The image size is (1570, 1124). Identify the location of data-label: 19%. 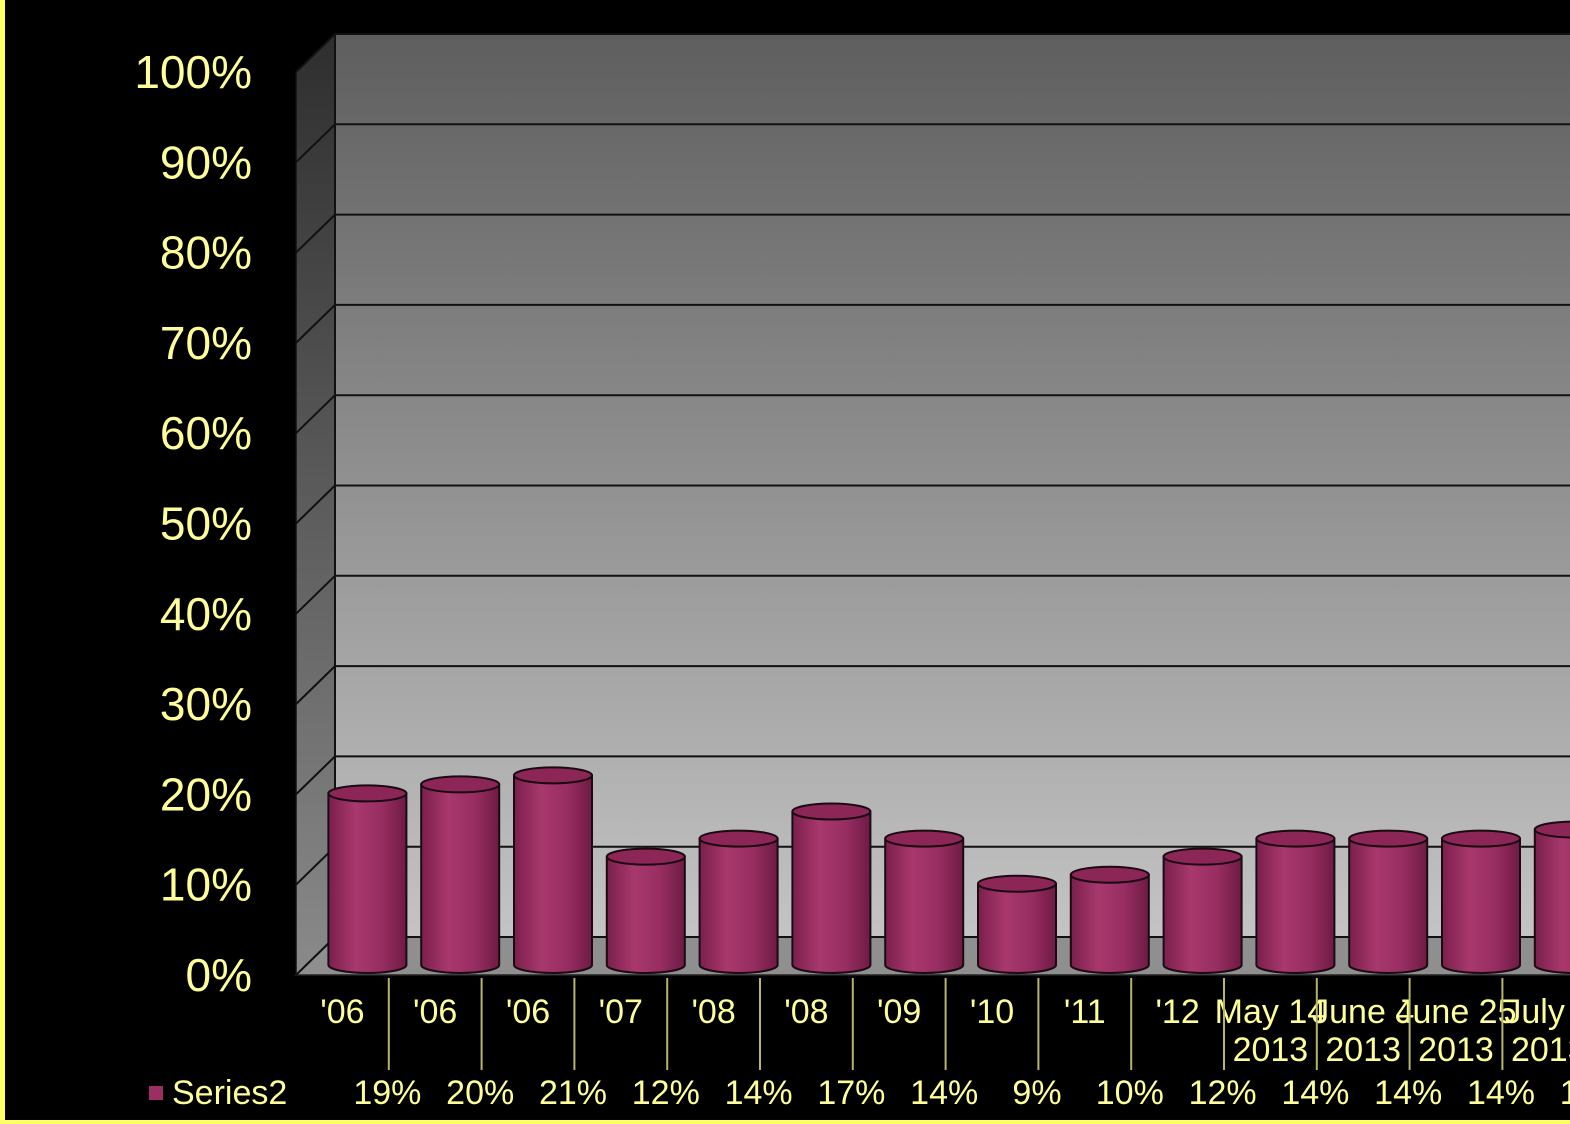
(387, 1093).